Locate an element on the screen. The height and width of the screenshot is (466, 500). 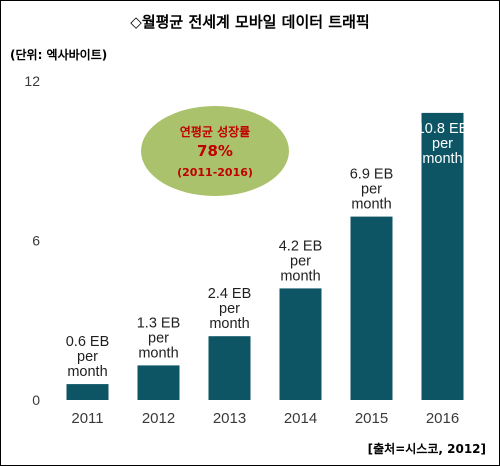
data-label-2012-line2: per is located at coordinates (158, 338).